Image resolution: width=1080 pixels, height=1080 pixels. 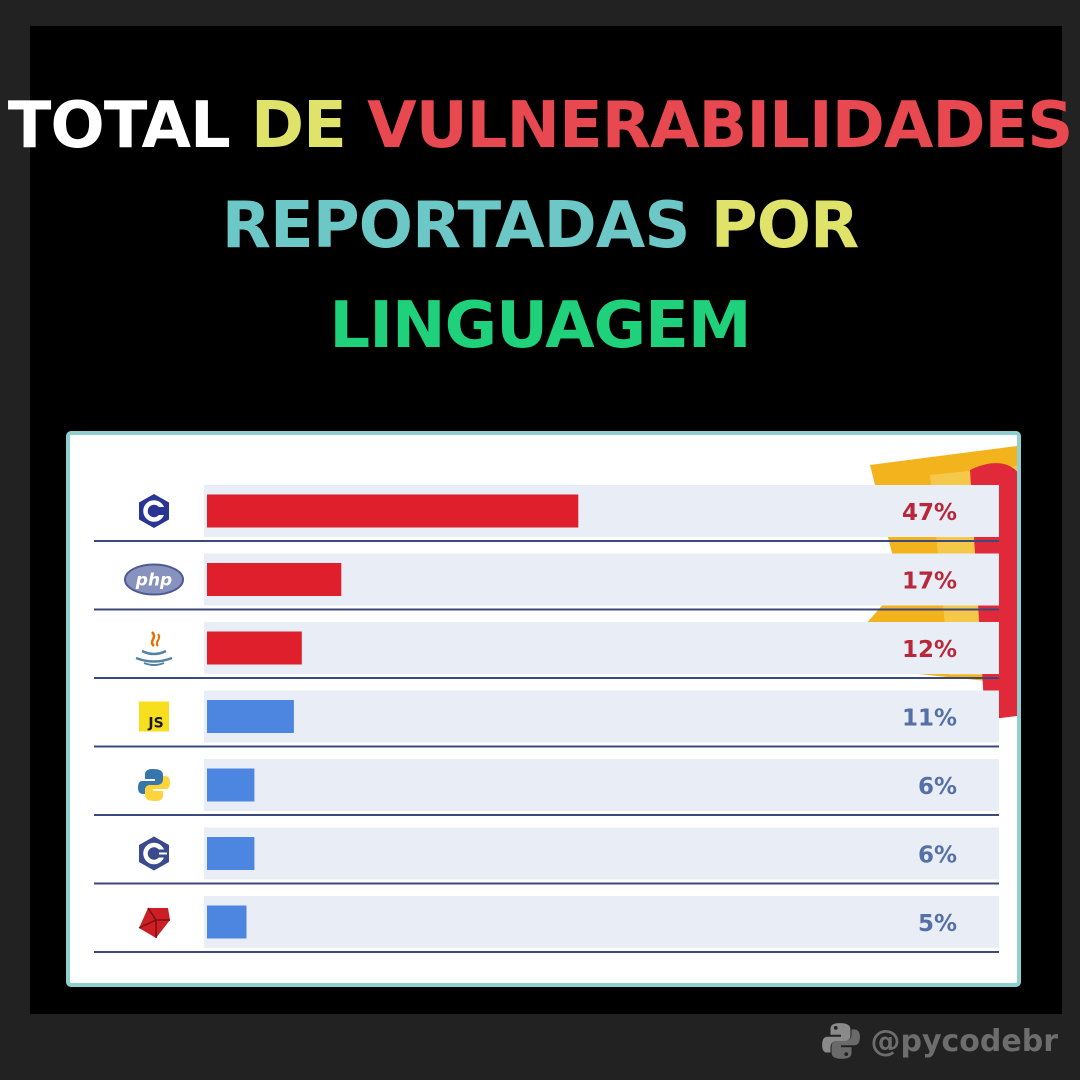 I want to click on js-logo-icon: JS, so click(x=154, y=716).